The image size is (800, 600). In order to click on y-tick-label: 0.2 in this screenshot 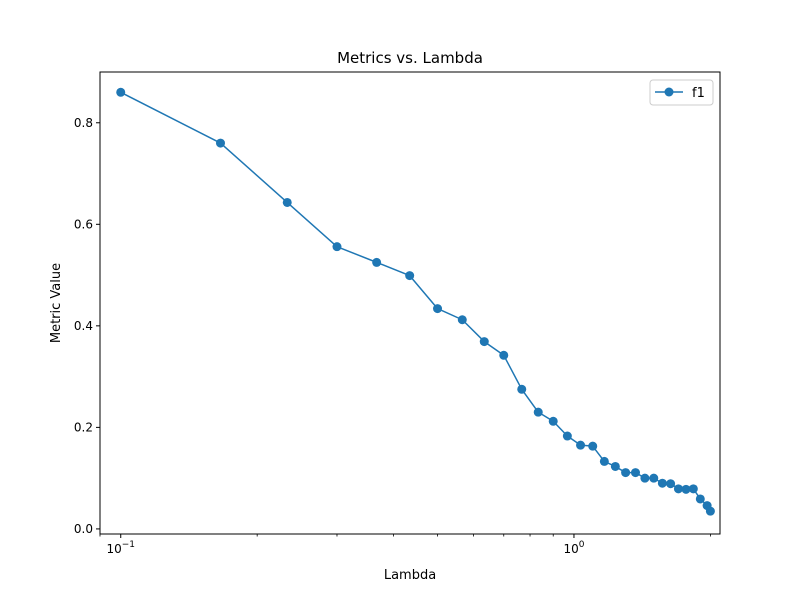, I will do `click(83, 427)`.